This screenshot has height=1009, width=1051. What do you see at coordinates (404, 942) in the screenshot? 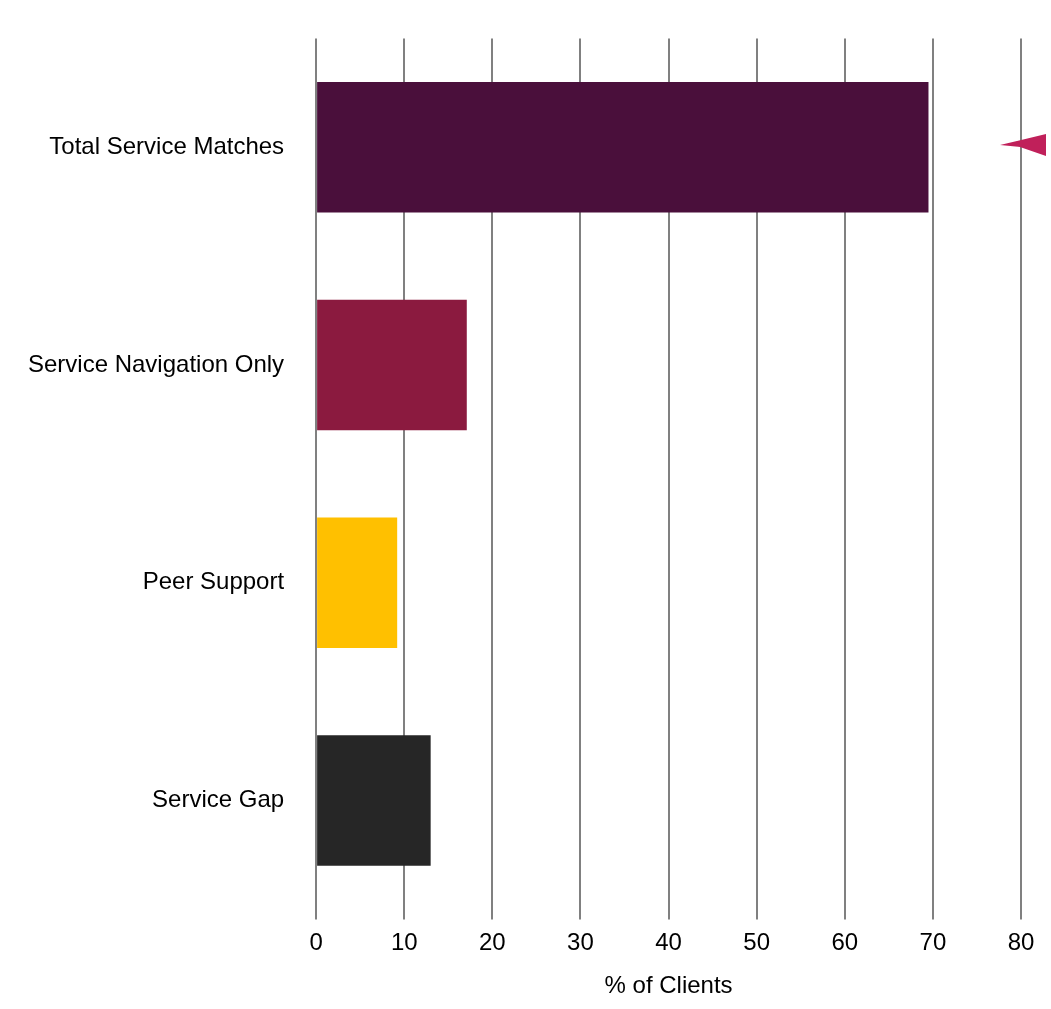
I see `x-tick-label: 10` at bounding box center [404, 942].